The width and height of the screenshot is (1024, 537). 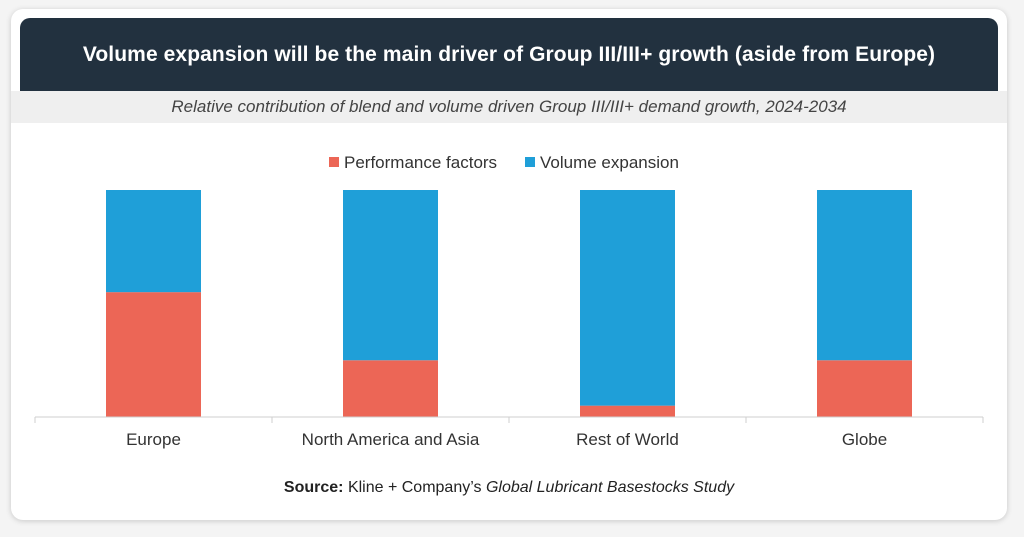 I want to click on source-study-title: Global Lubricant Basestocks Study, so click(x=610, y=487).